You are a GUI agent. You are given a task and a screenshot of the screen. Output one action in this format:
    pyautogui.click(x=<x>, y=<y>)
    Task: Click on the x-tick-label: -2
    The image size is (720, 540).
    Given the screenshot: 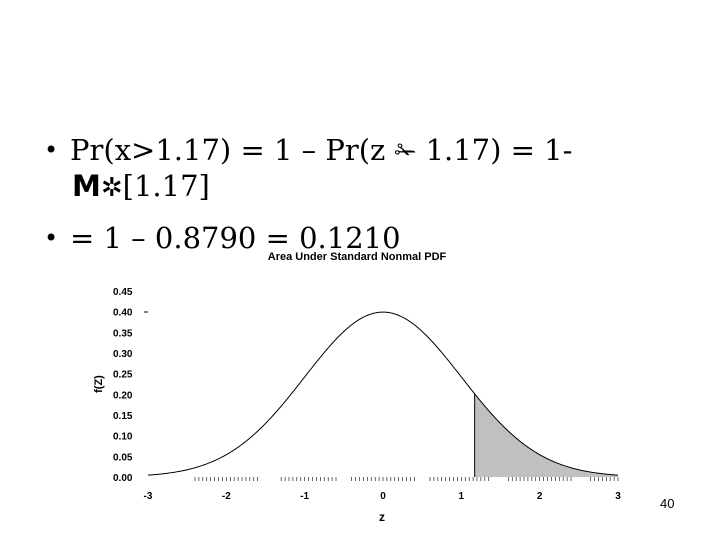 What is the action you would take?
    pyautogui.click(x=226, y=496)
    